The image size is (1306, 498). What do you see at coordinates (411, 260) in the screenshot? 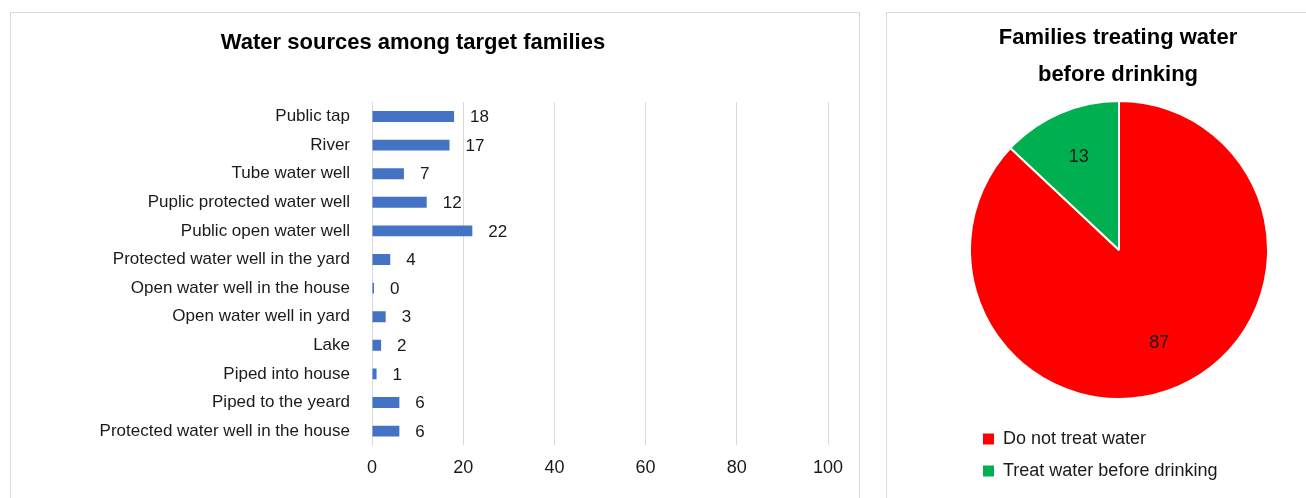
I see `data-label: 4` at bounding box center [411, 260].